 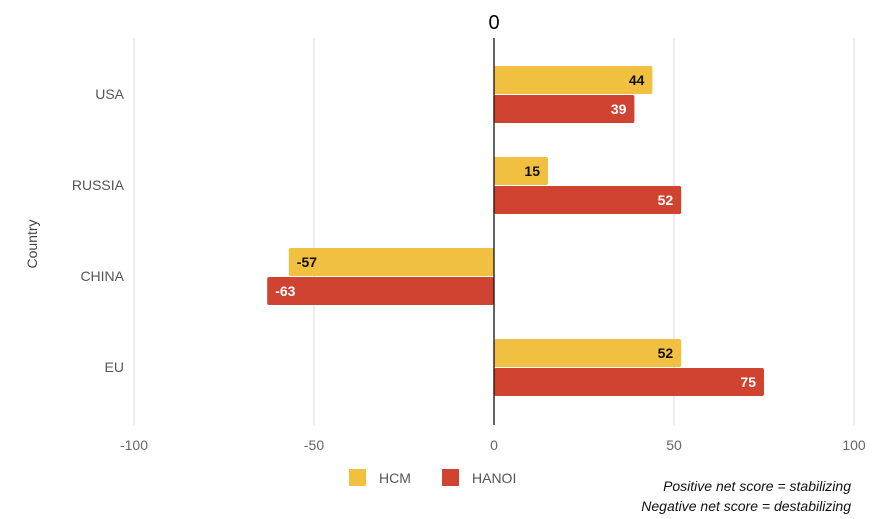 What do you see at coordinates (450, 477) in the screenshot?
I see `legend-swatch-hanoi` at bounding box center [450, 477].